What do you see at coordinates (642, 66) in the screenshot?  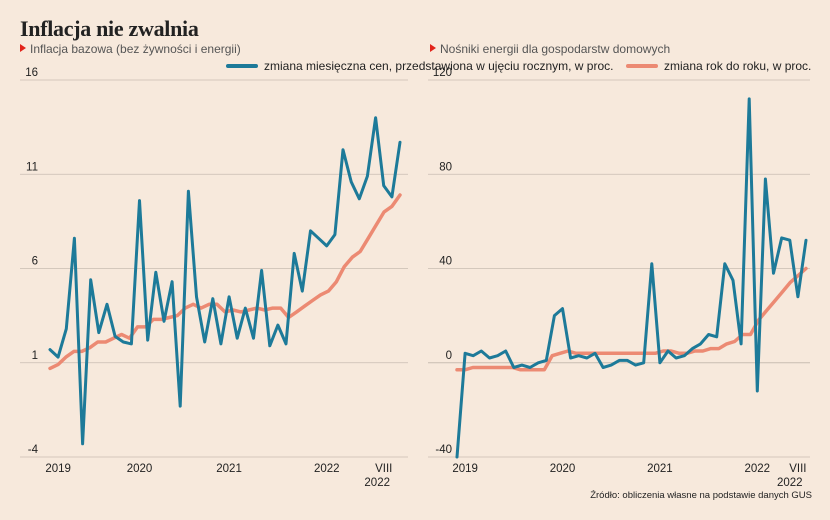 I see `legend-swatch-yoy` at bounding box center [642, 66].